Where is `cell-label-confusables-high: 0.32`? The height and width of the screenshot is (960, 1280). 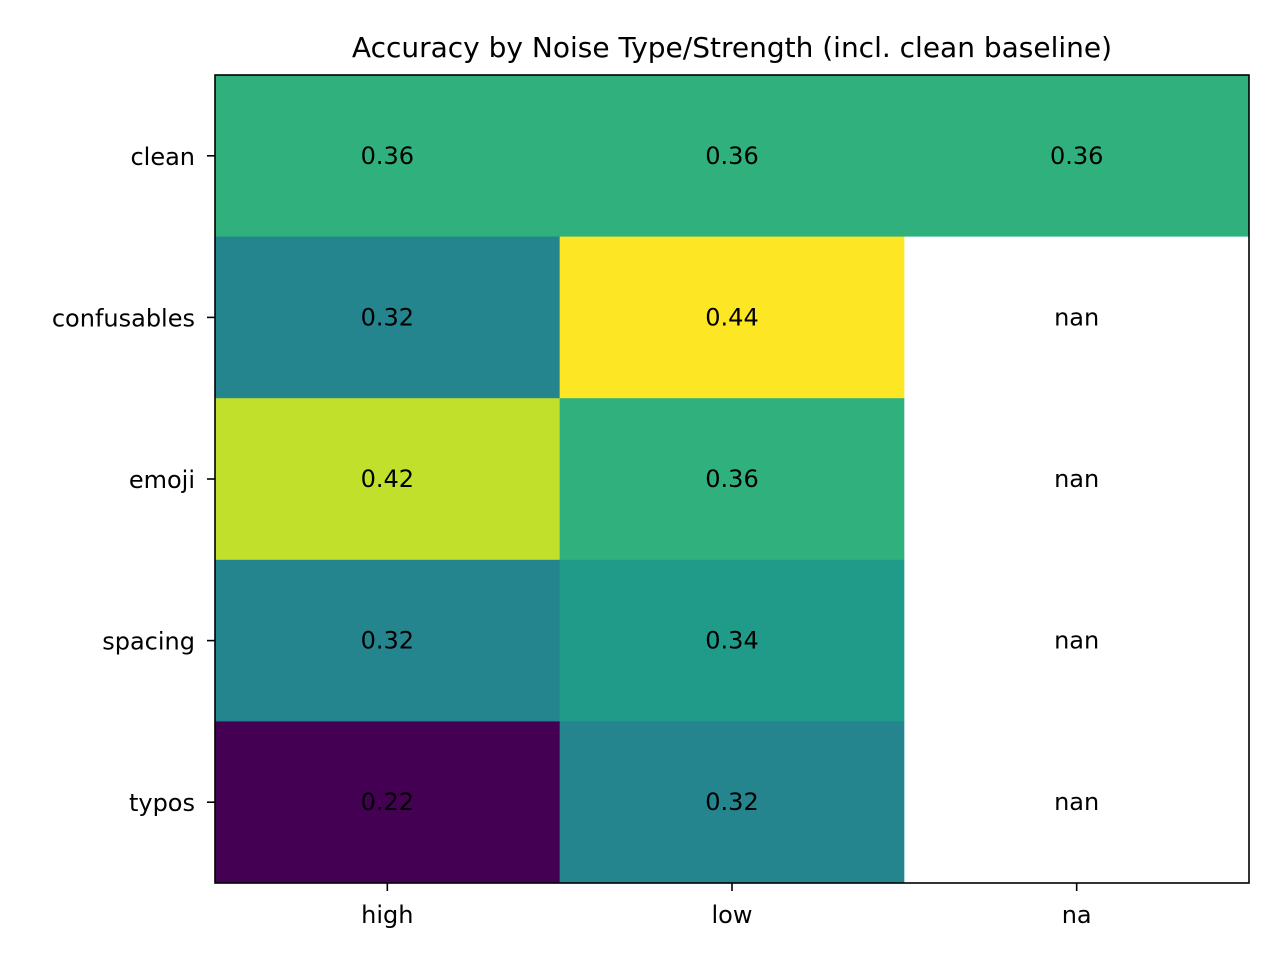 cell-label-confusables-high: 0.32 is located at coordinates (387, 317).